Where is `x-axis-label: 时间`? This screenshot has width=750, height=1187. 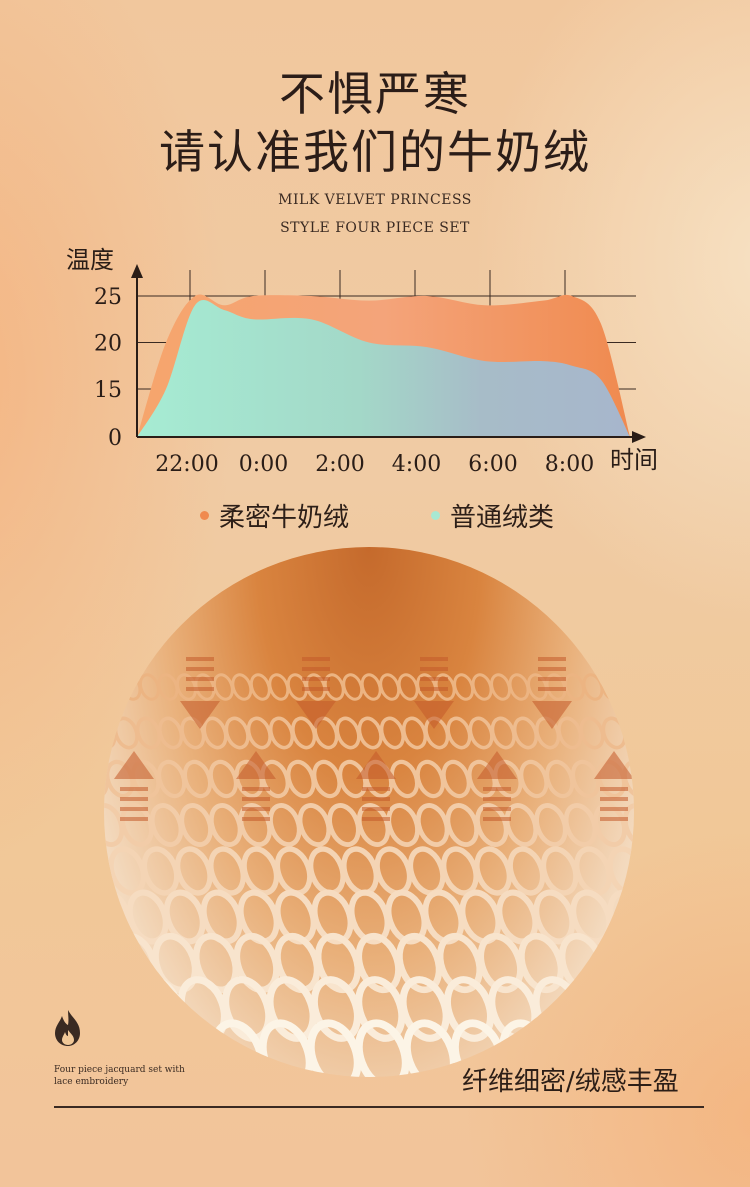 x-axis-label: 时间 is located at coordinates (634, 460).